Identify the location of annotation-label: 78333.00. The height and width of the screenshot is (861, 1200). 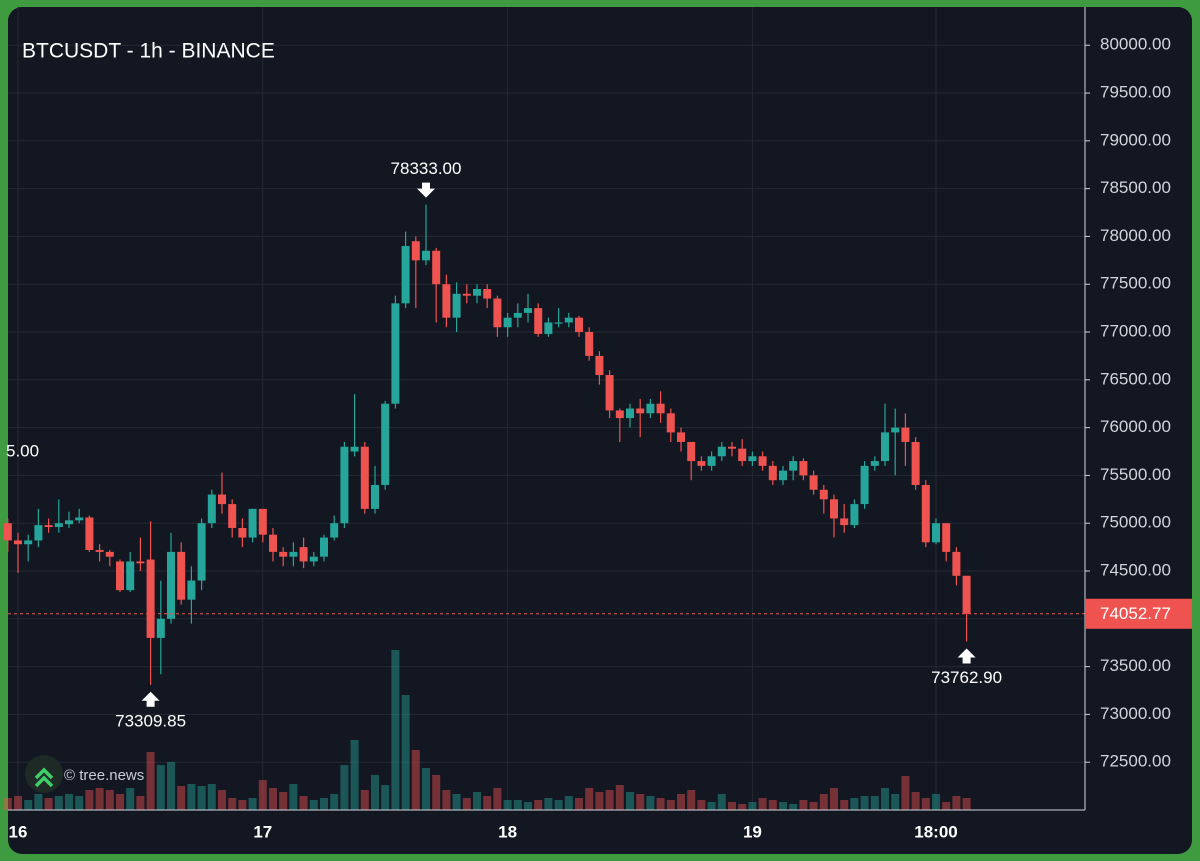
(426, 168).